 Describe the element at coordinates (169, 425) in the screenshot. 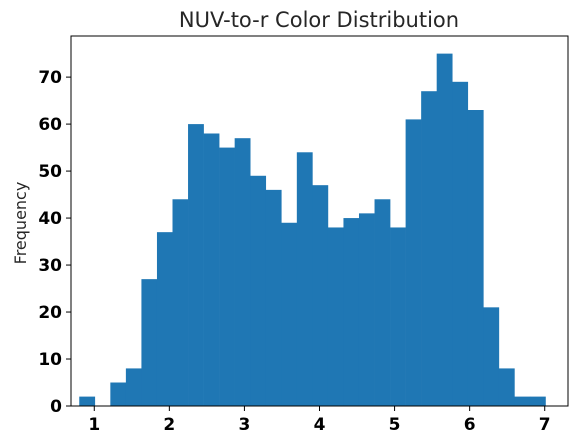

I see `x-tick-label: 2` at that location.